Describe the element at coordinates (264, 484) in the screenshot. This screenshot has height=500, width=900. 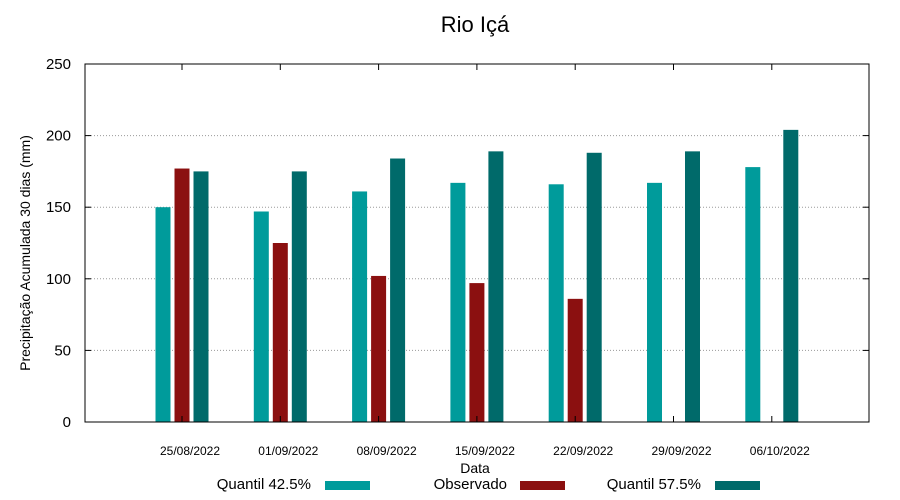
I see `legend-label: Quantil 42.5%` at that location.